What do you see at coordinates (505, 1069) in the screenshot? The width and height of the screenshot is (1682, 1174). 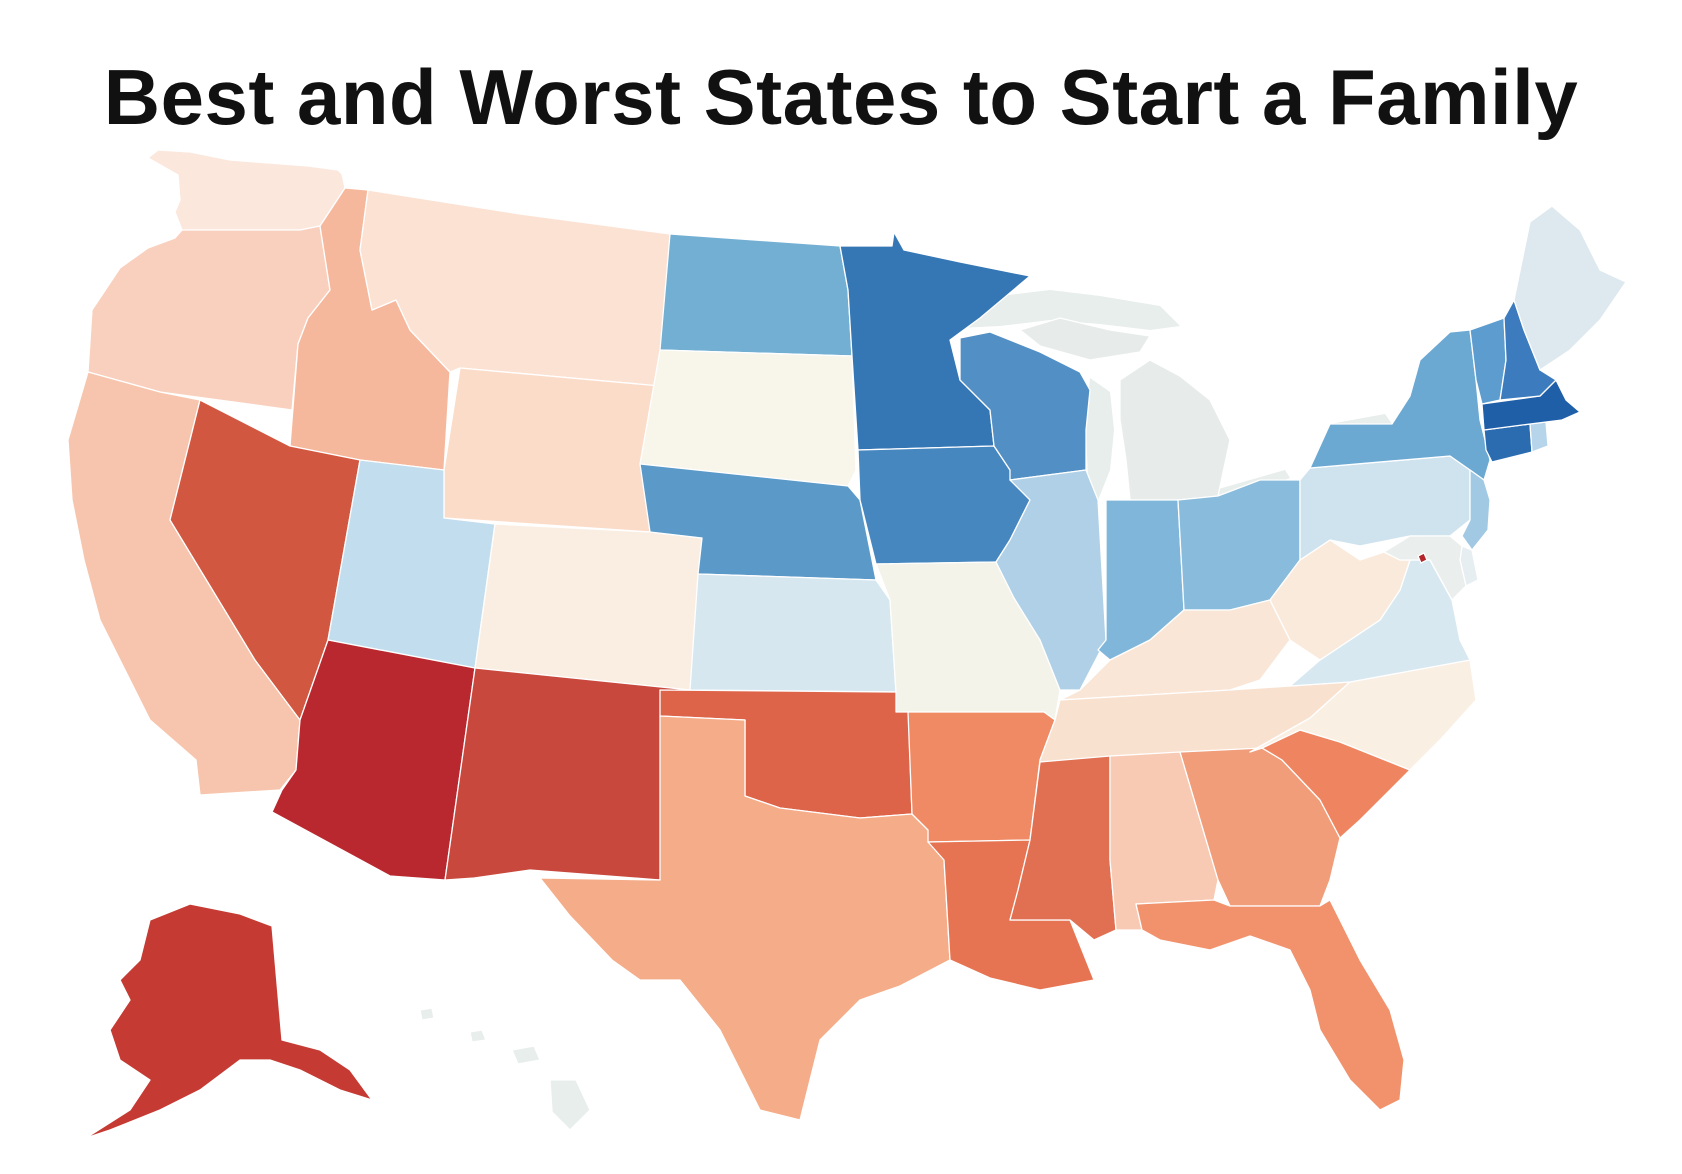 I see `state-hawaii` at bounding box center [505, 1069].